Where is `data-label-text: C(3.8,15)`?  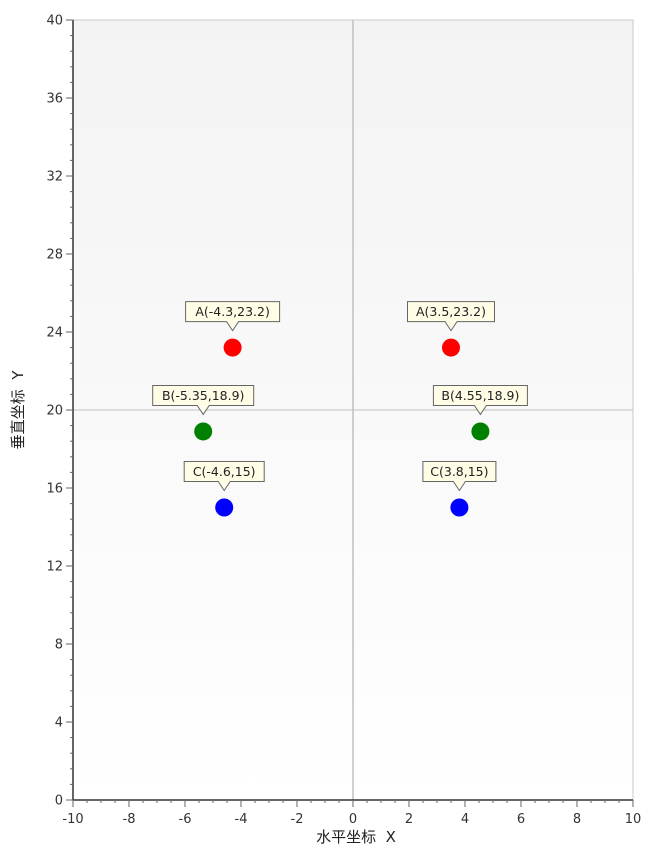
data-label-text: C(3.8,15) is located at coordinates (459, 471).